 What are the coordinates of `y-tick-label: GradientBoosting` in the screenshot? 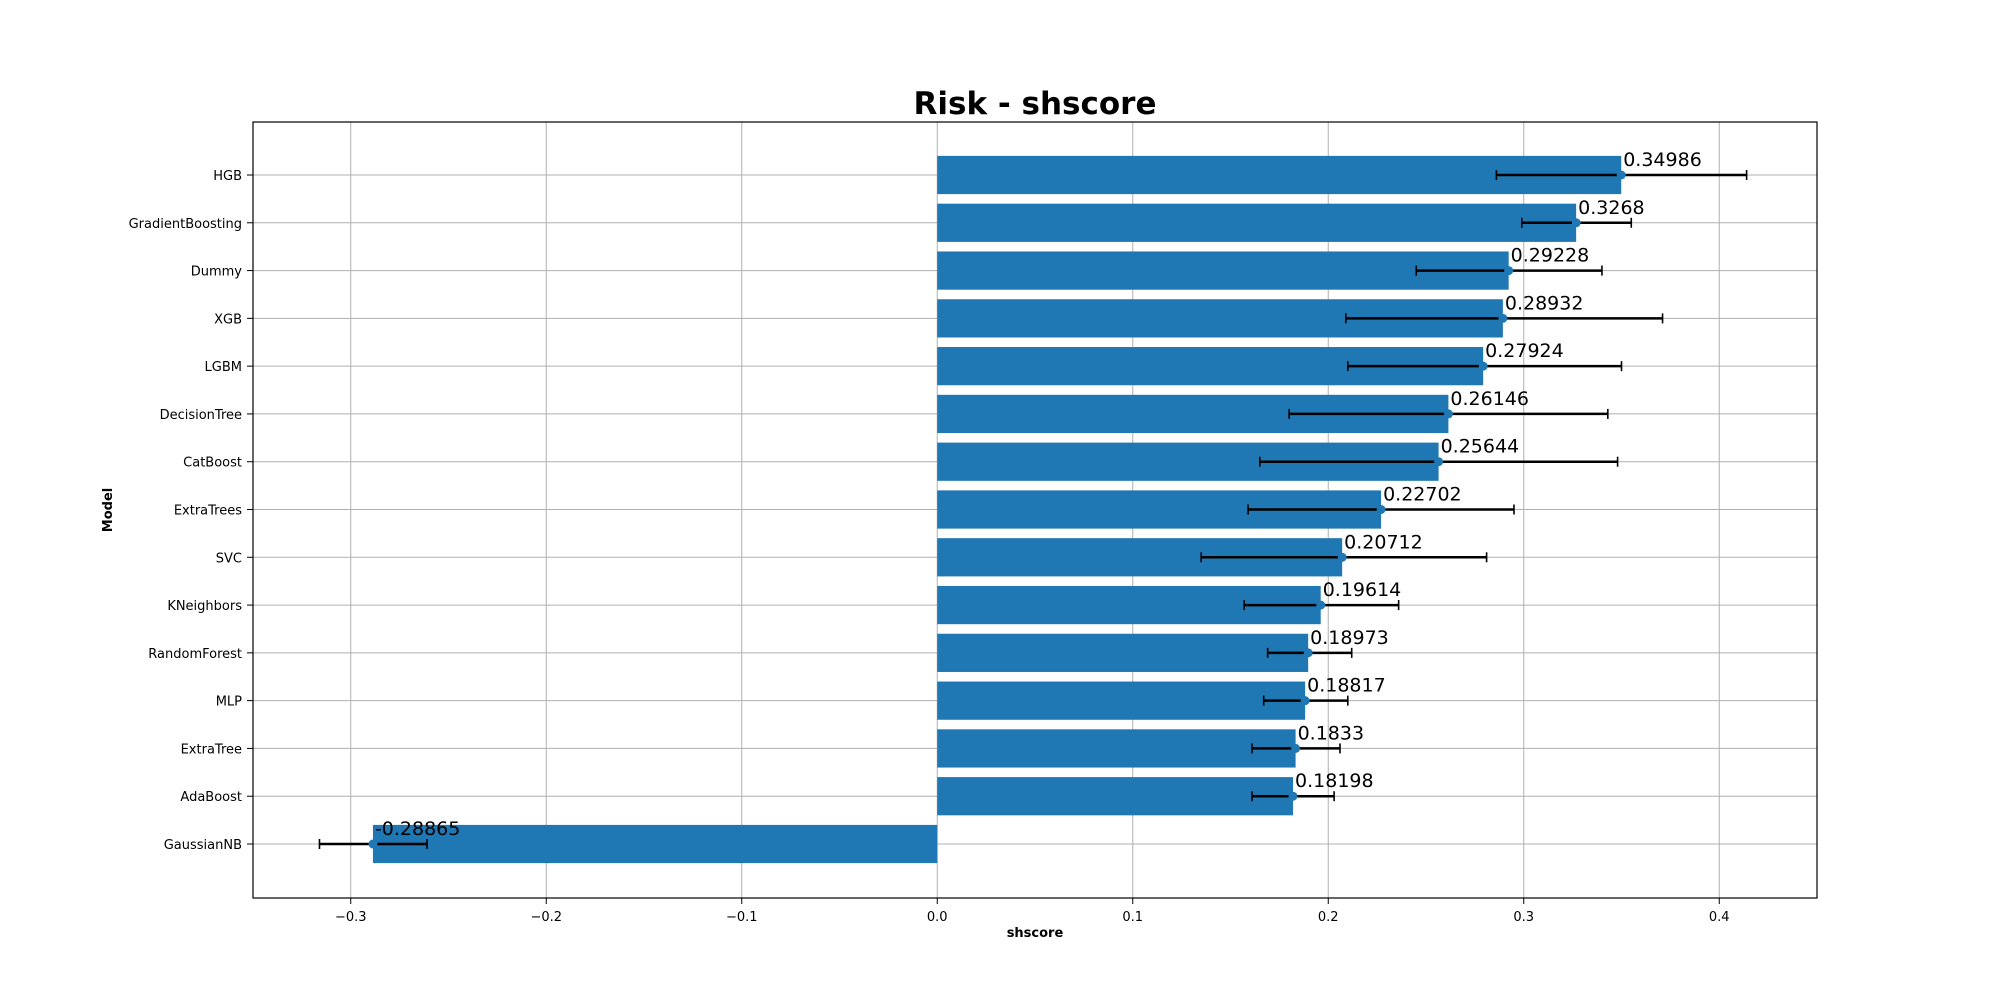 It's located at (185, 224).